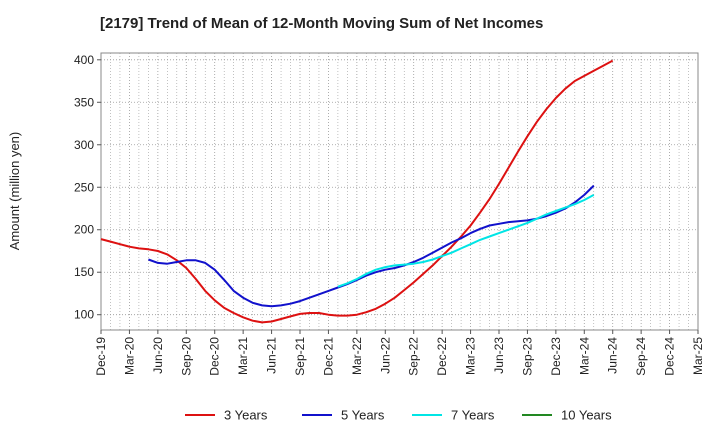 This screenshot has width=720, height=440. What do you see at coordinates (84, 60) in the screenshot?
I see `y-tick-label: 400` at bounding box center [84, 60].